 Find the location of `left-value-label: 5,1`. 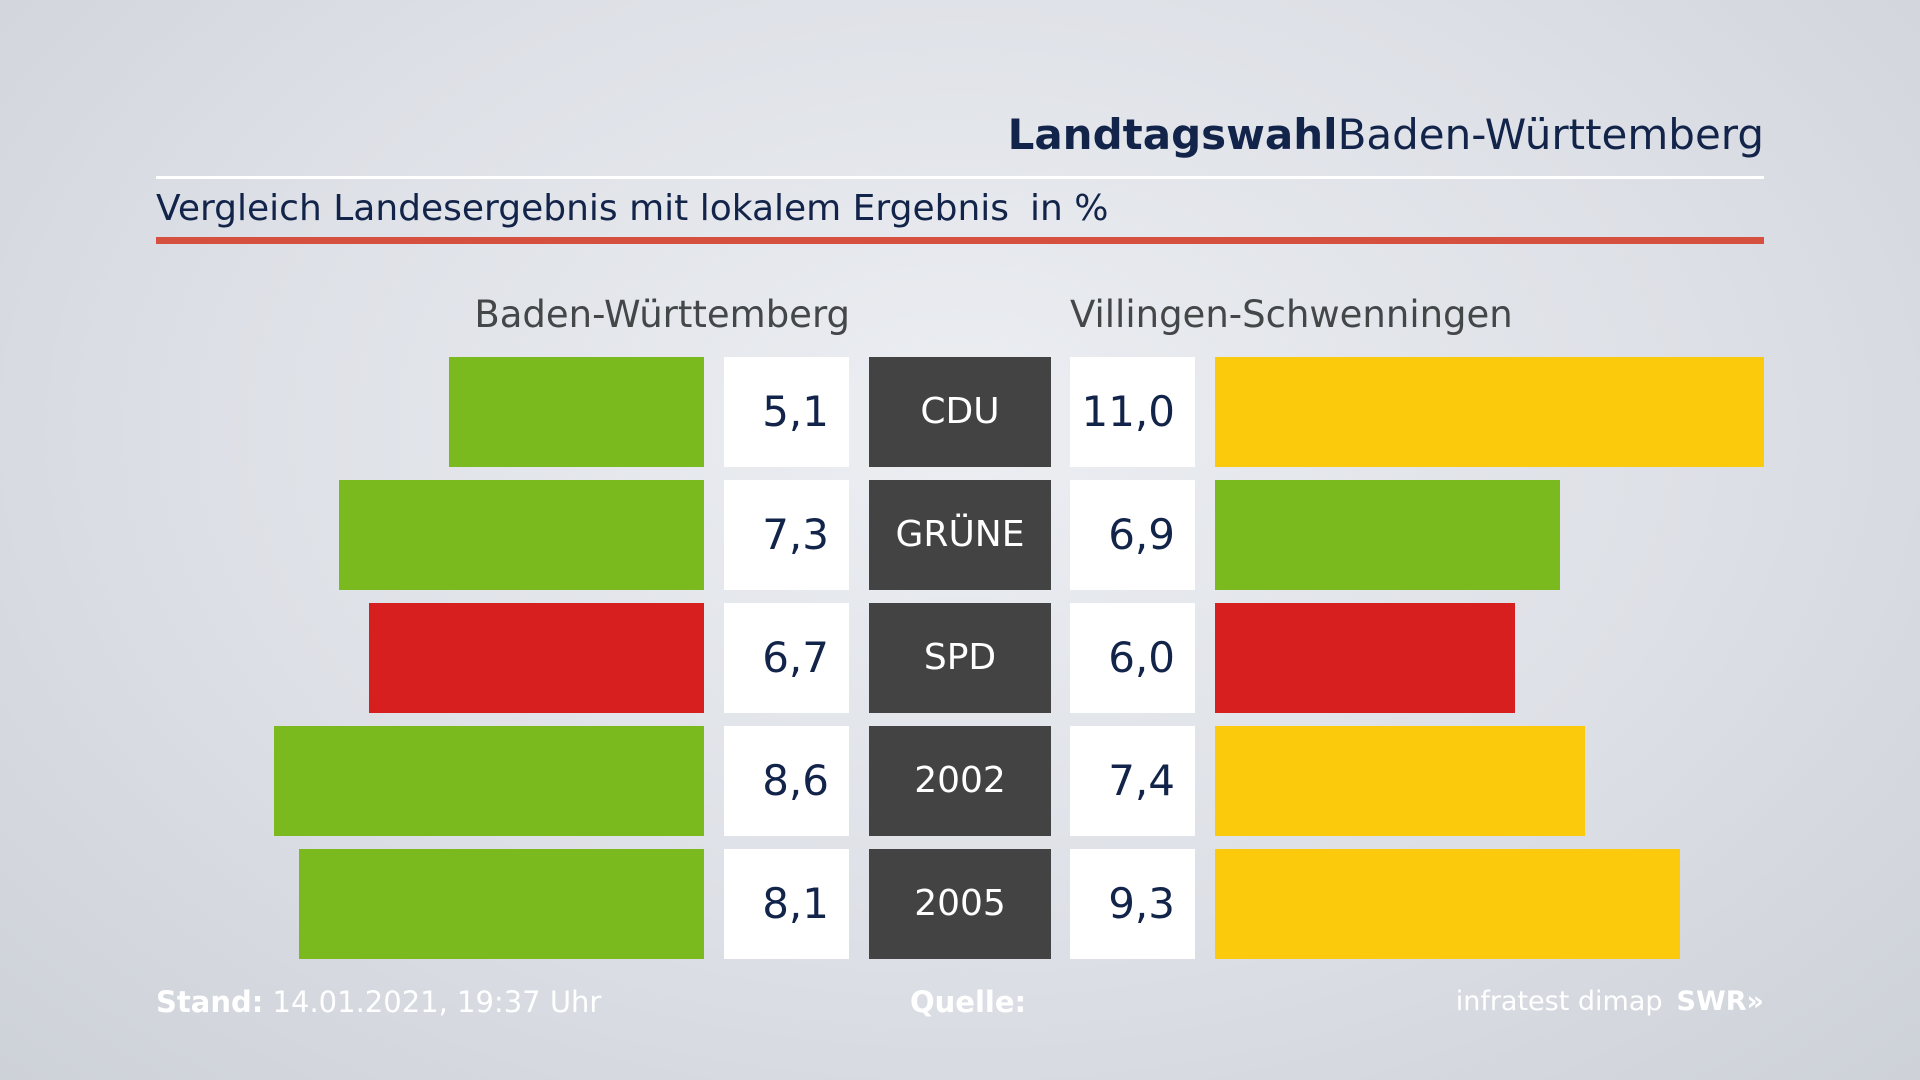

left-value-label: 5,1 is located at coordinates (786, 412).